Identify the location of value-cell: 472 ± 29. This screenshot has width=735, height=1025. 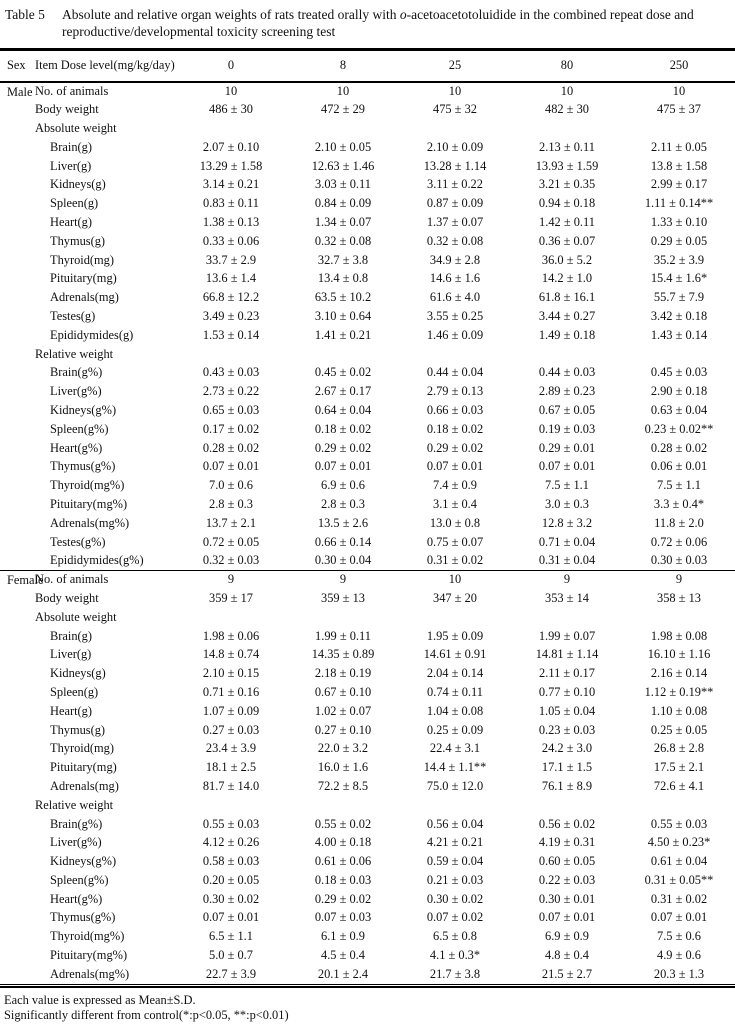
(343, 109).